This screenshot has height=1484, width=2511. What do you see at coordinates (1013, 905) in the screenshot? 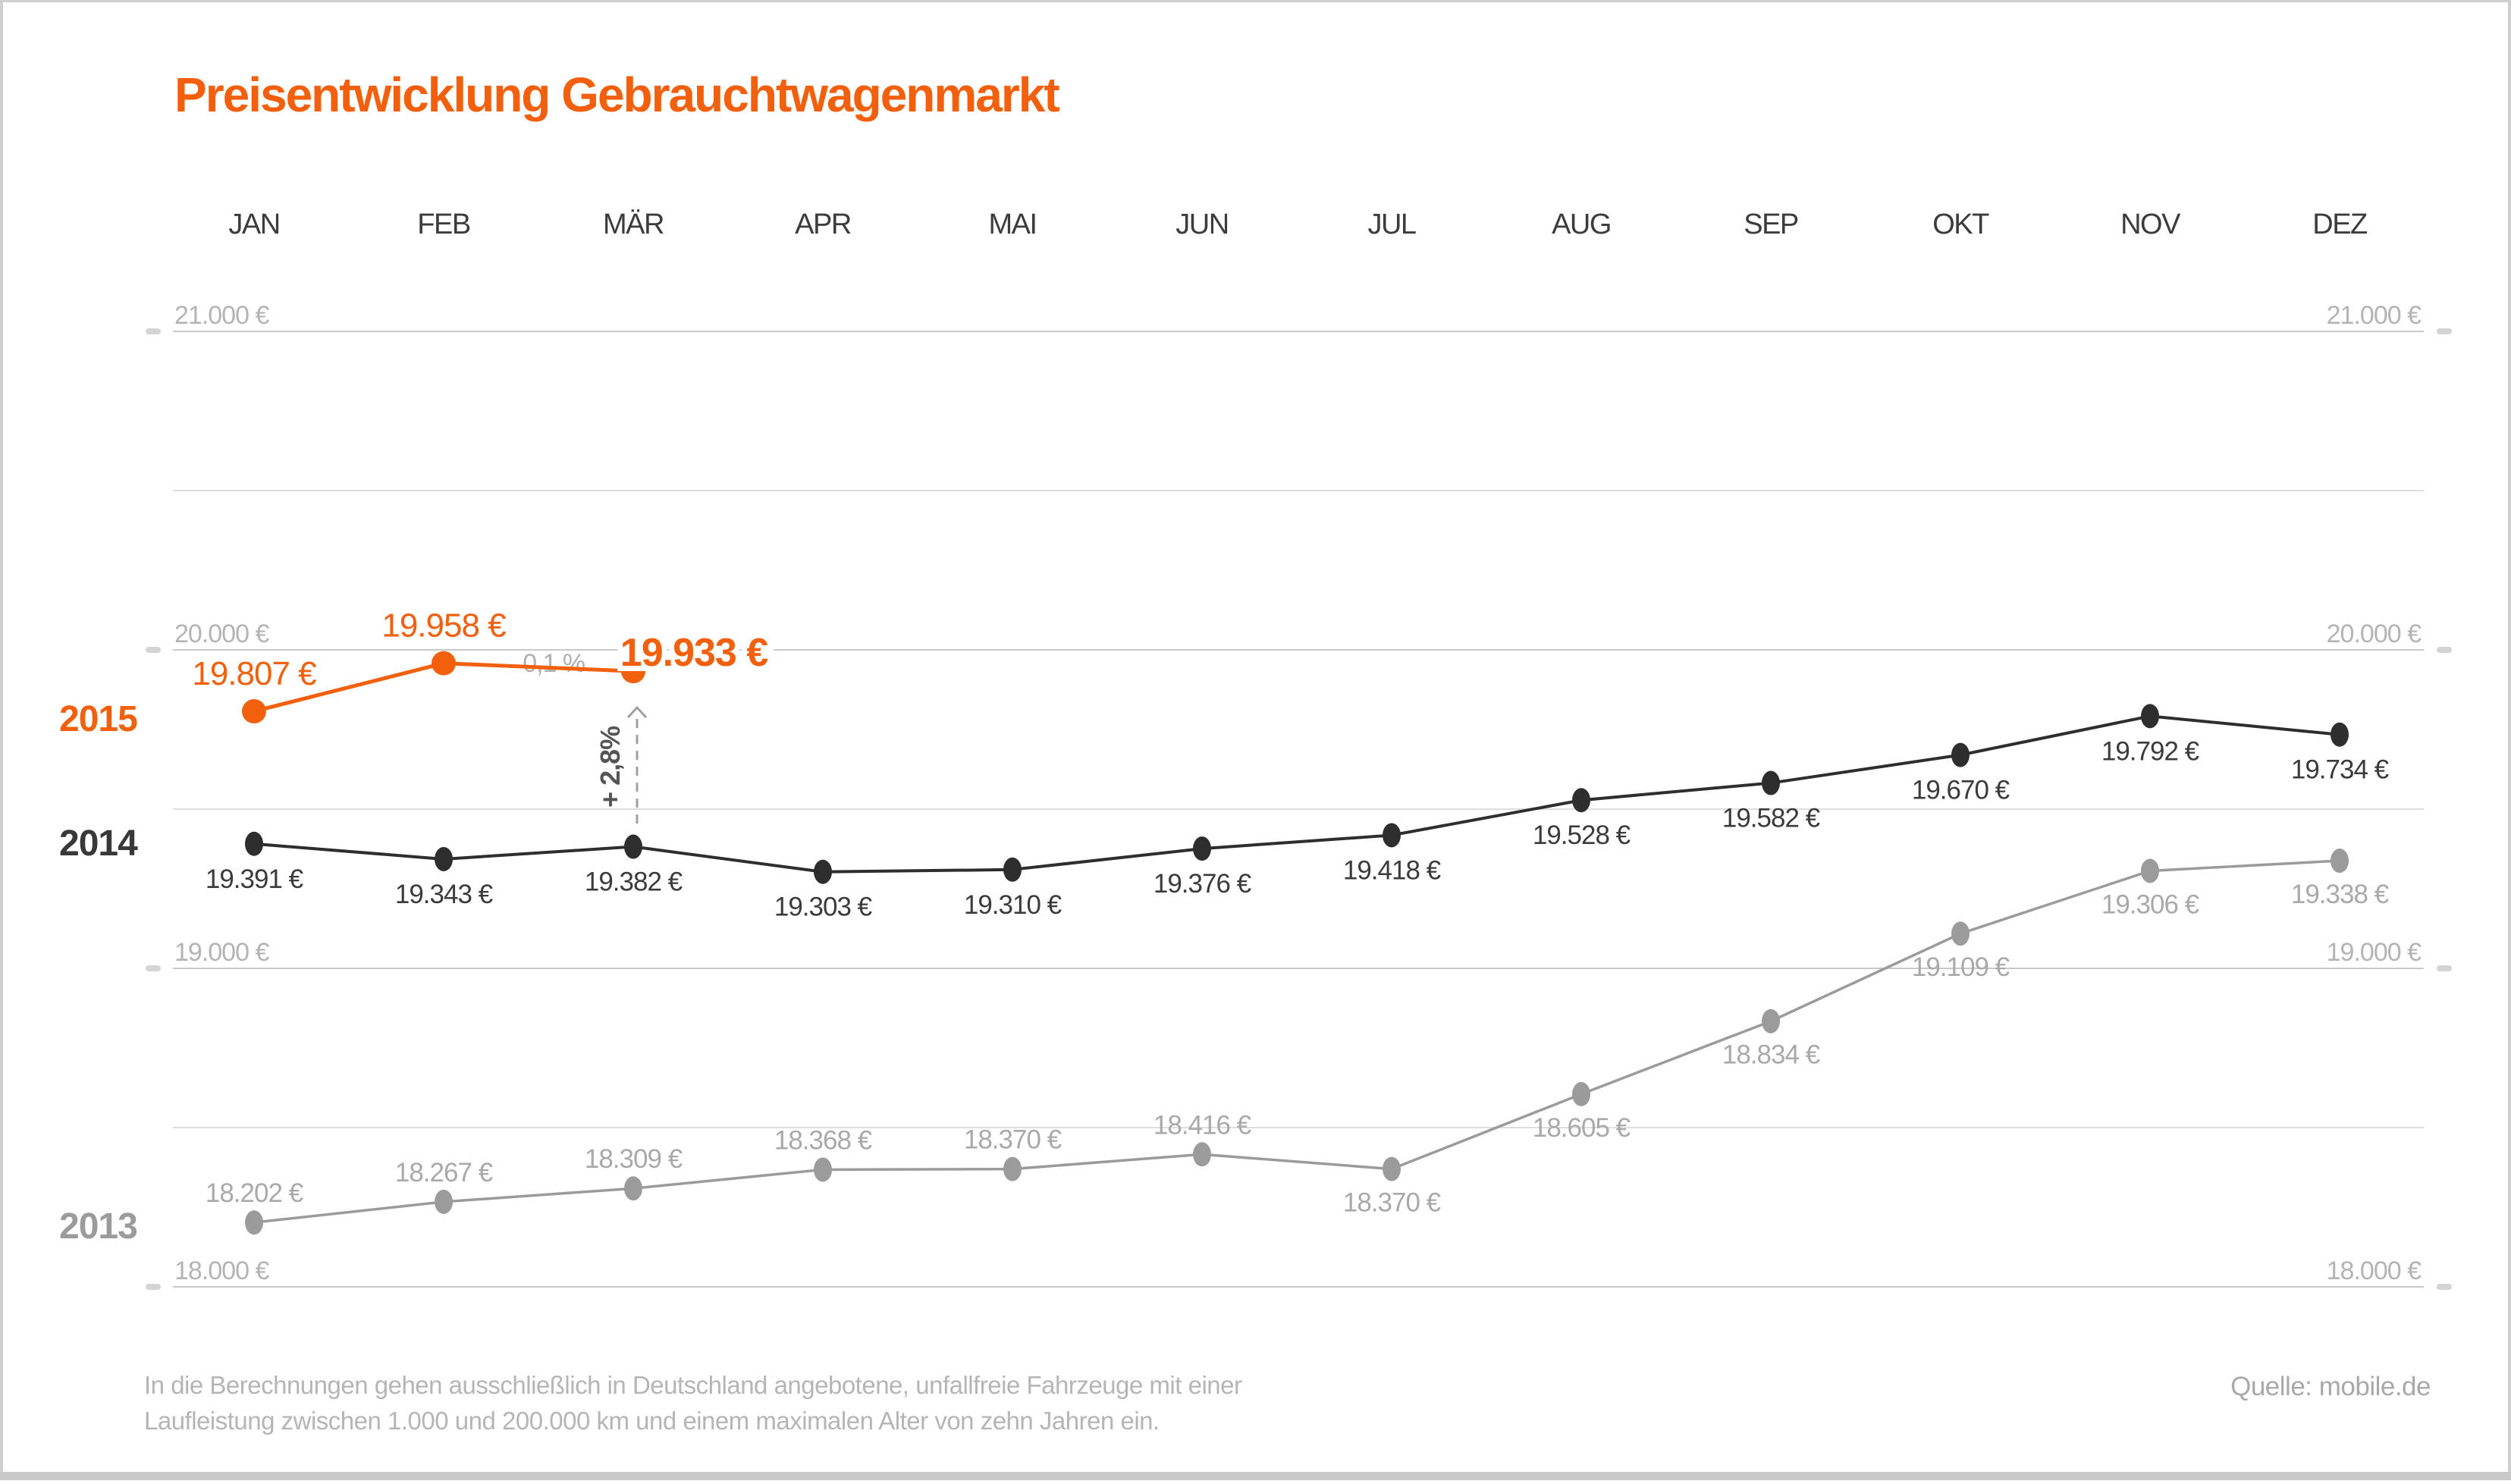
I see `value-label-2014: 19.310 €` at bounding box center [1013, 905].